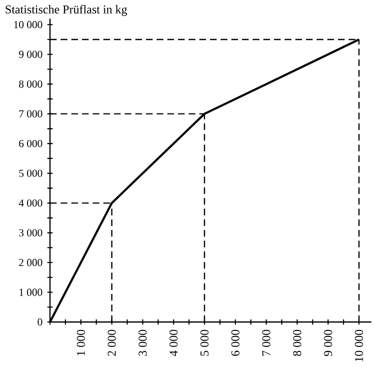 This screenshot has width=374, height=372. I want to click on y-tick-label: 5 000, so click(30, 173).